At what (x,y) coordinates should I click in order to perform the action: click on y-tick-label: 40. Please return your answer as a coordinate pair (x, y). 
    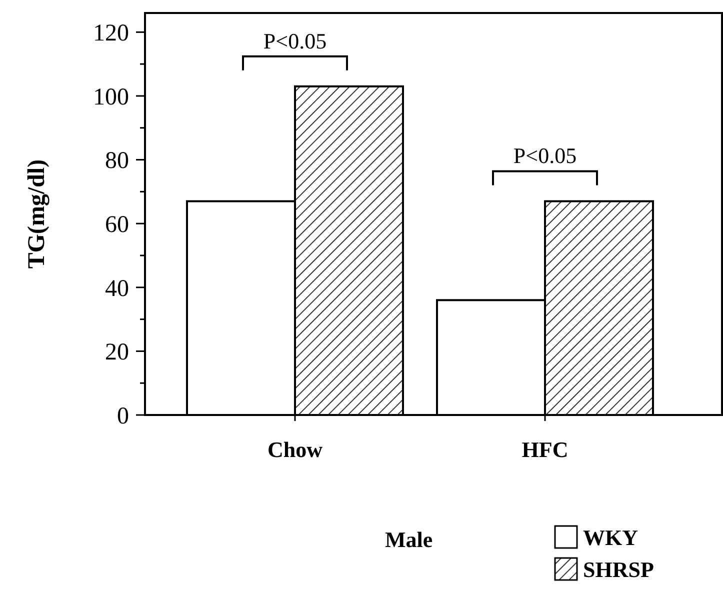
    Looking at the image, I should click on (117, 289).